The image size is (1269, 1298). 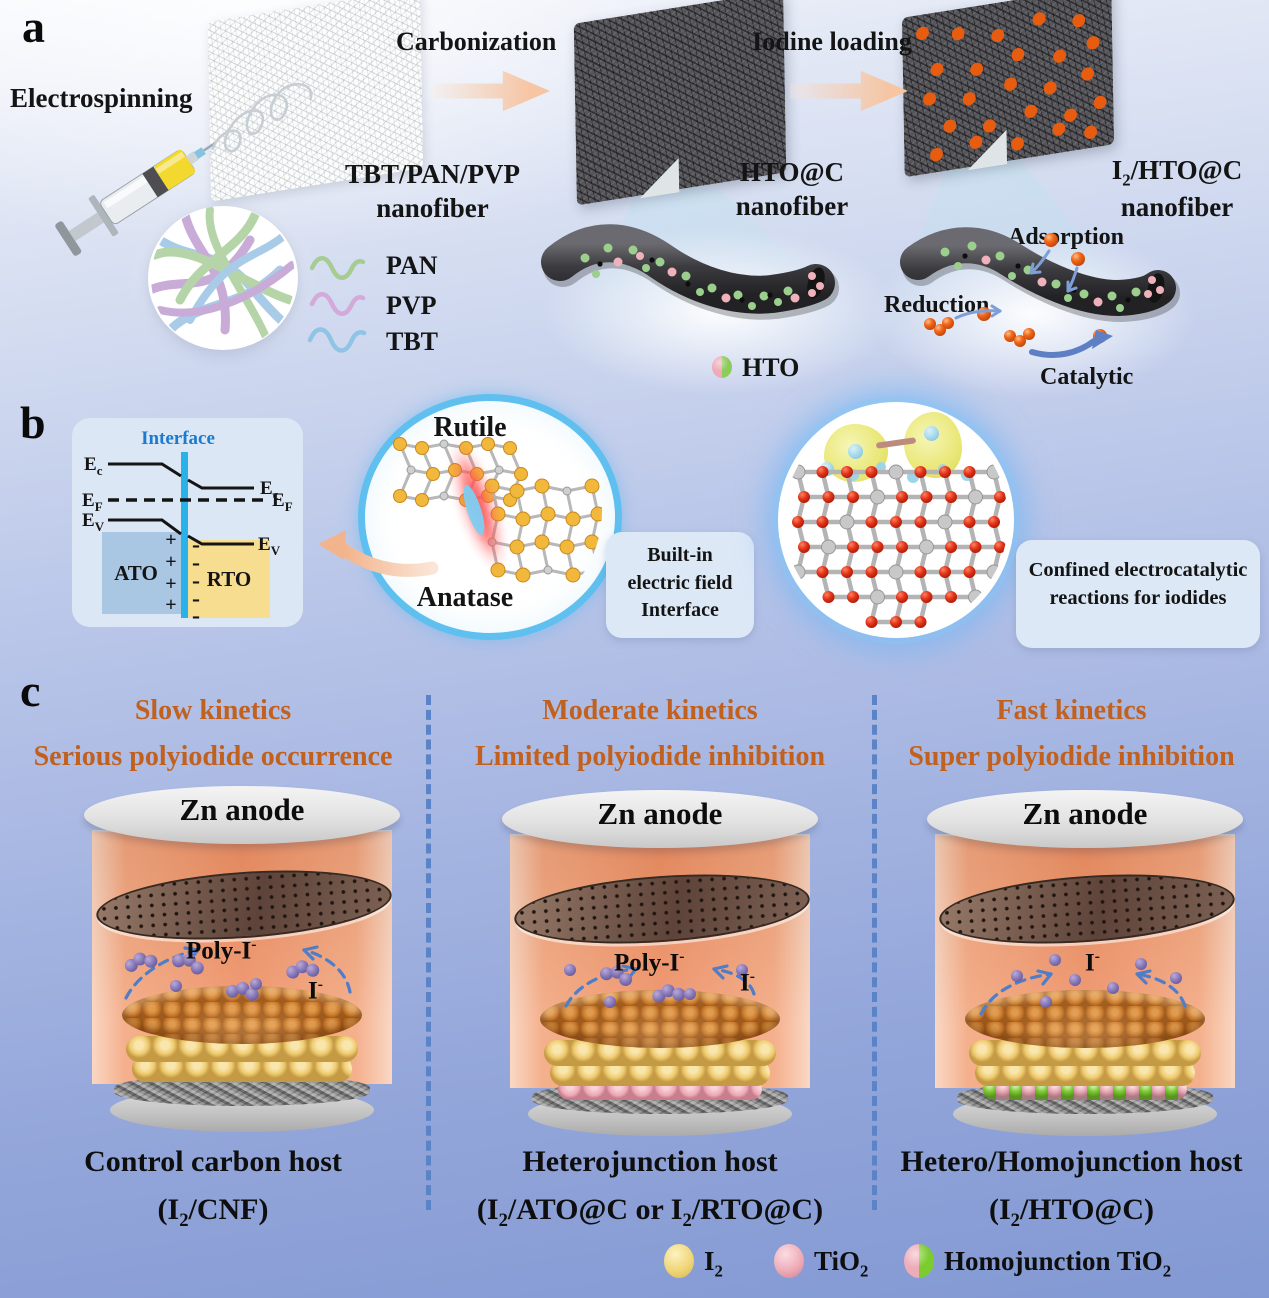 I want to click on legend-pan-label: PAN, so click(x=412, y=265).